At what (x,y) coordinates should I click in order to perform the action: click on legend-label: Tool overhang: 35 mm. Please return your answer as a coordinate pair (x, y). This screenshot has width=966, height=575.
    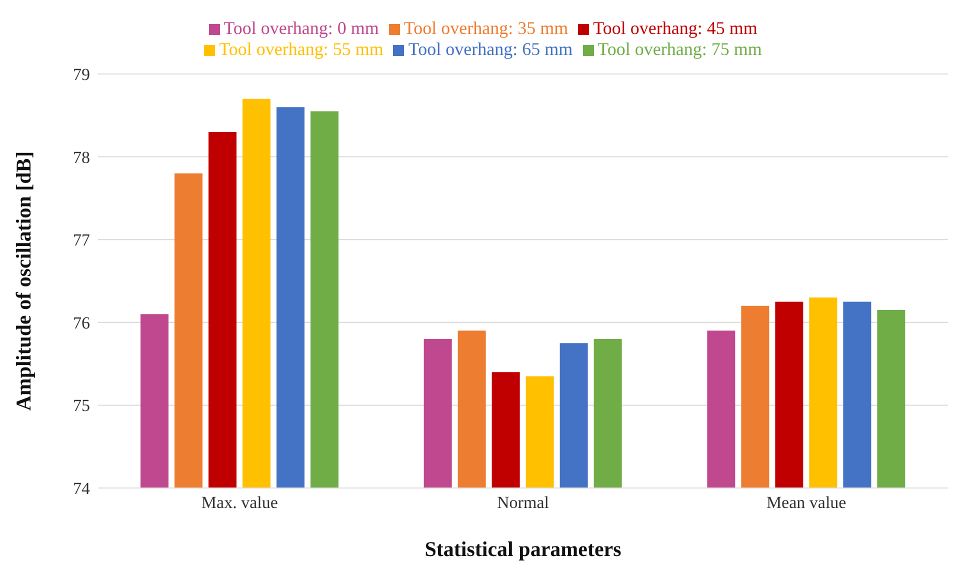
    Looking at the image, I should click on (486, 28).